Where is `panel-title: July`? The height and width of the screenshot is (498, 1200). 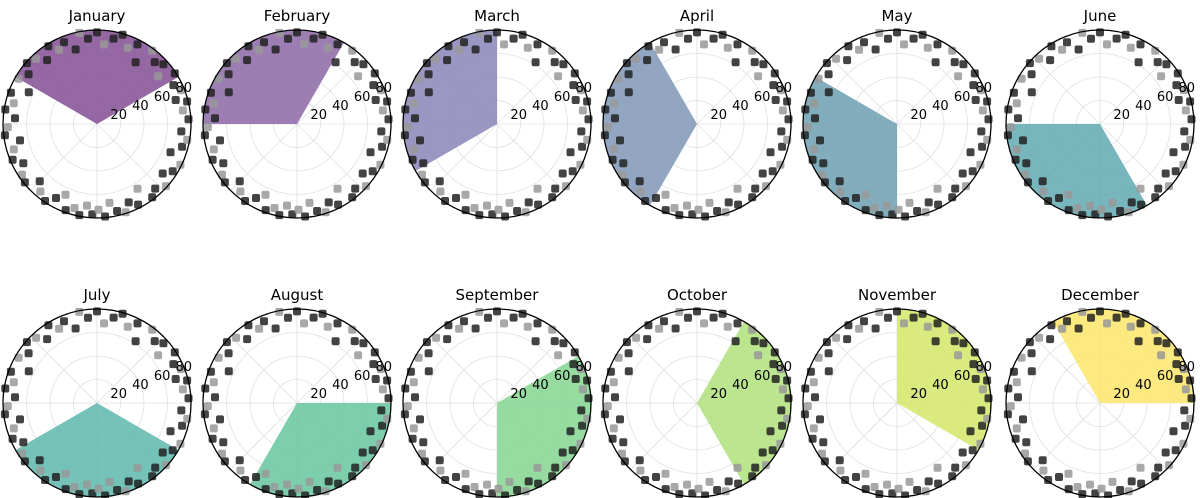
panel-title: July is located at coordinates (97, 295).